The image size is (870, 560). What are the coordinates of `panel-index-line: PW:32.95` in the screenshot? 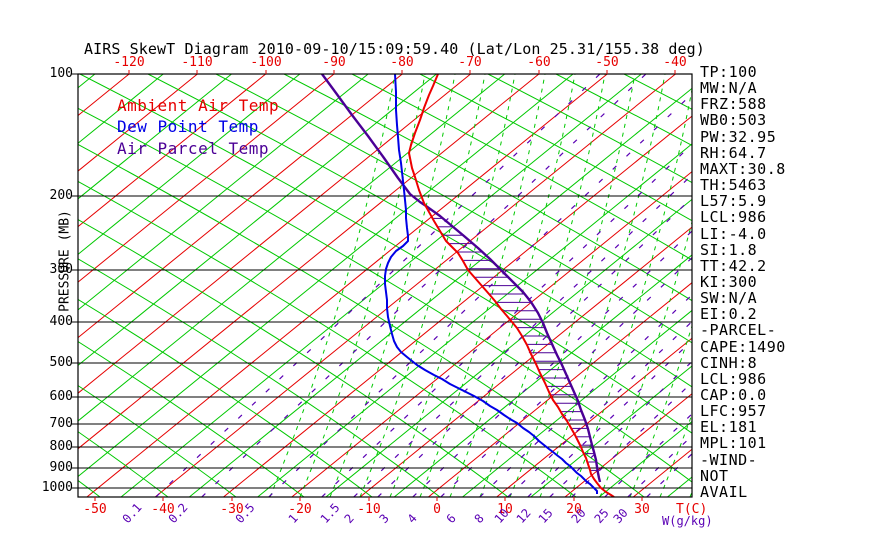 It's located at (738, 136).